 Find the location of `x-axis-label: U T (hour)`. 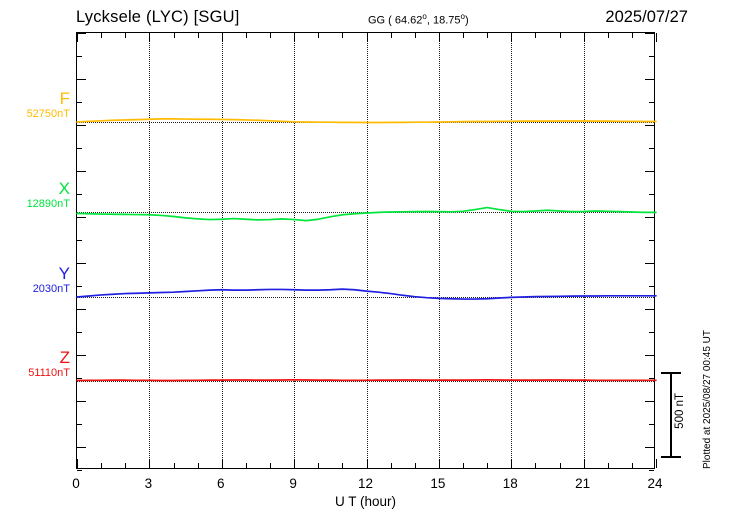

x-axis-label: U T (hour) is located at coordinates (365, 501).